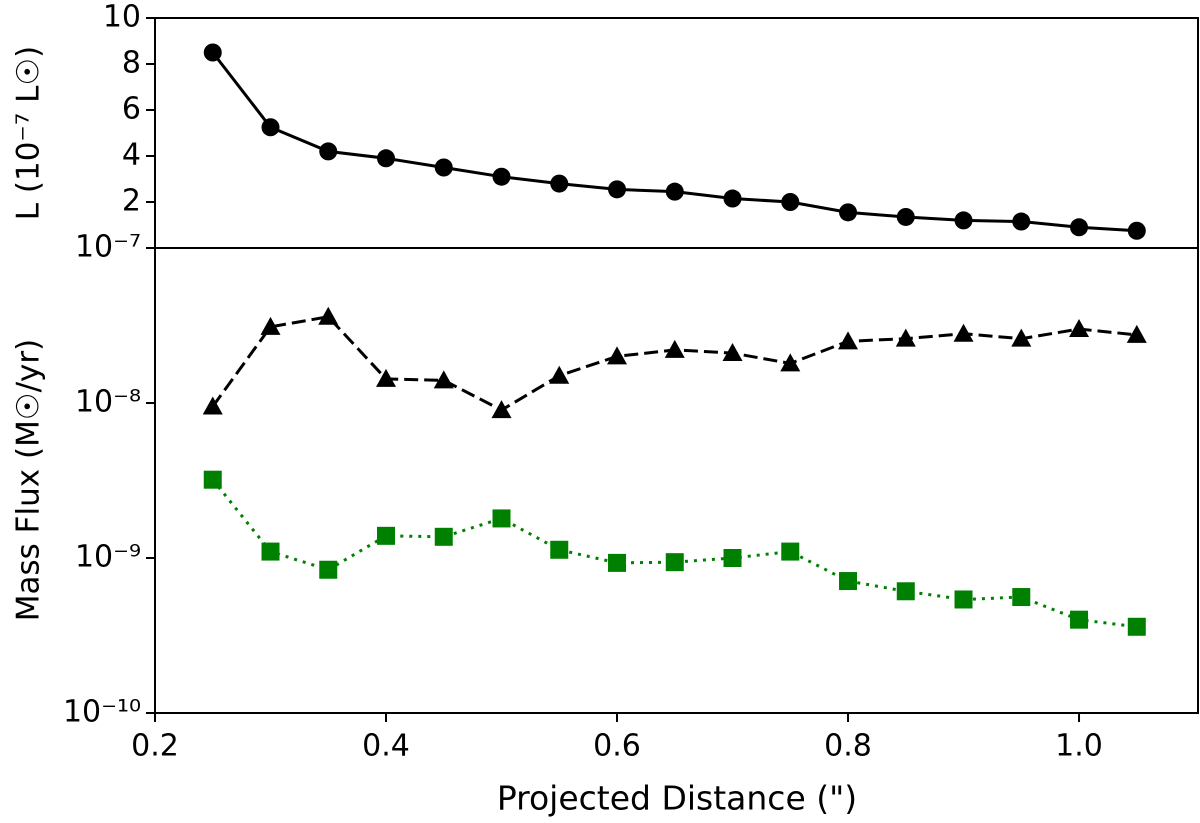 The height and width of the screenshot is (823, 1200). I want to click on x-tick-label: 1.0, so click(1079, 746).